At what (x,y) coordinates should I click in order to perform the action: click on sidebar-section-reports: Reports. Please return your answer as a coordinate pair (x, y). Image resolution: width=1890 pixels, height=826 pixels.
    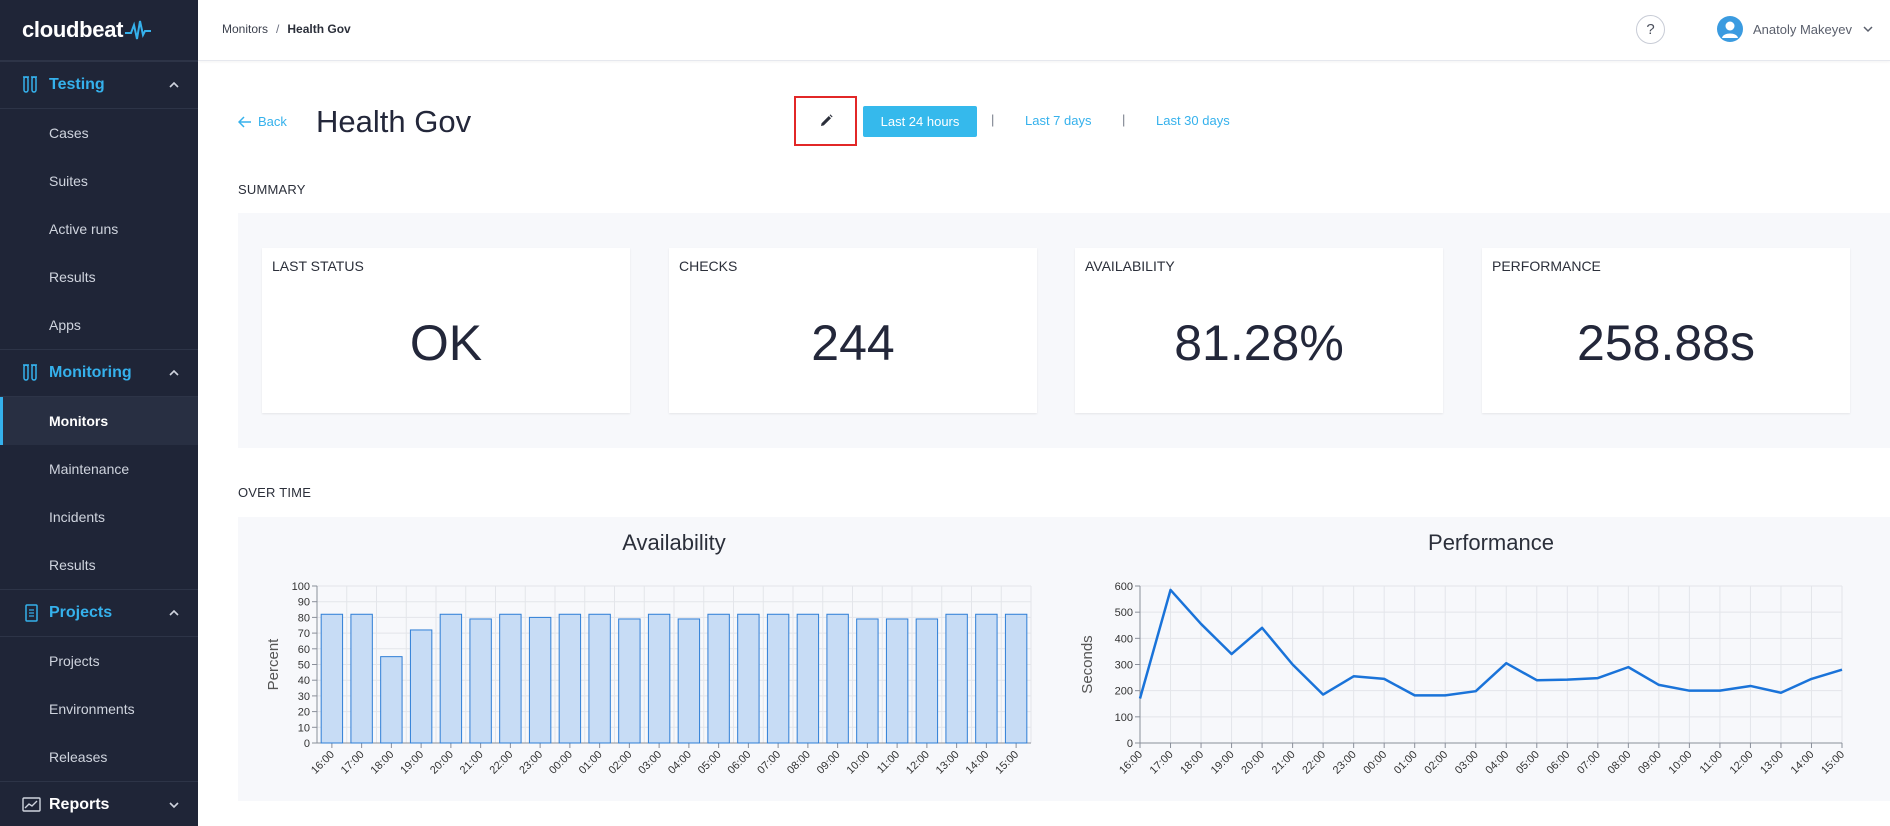
    Looking at the image, I should click on (99, 803).